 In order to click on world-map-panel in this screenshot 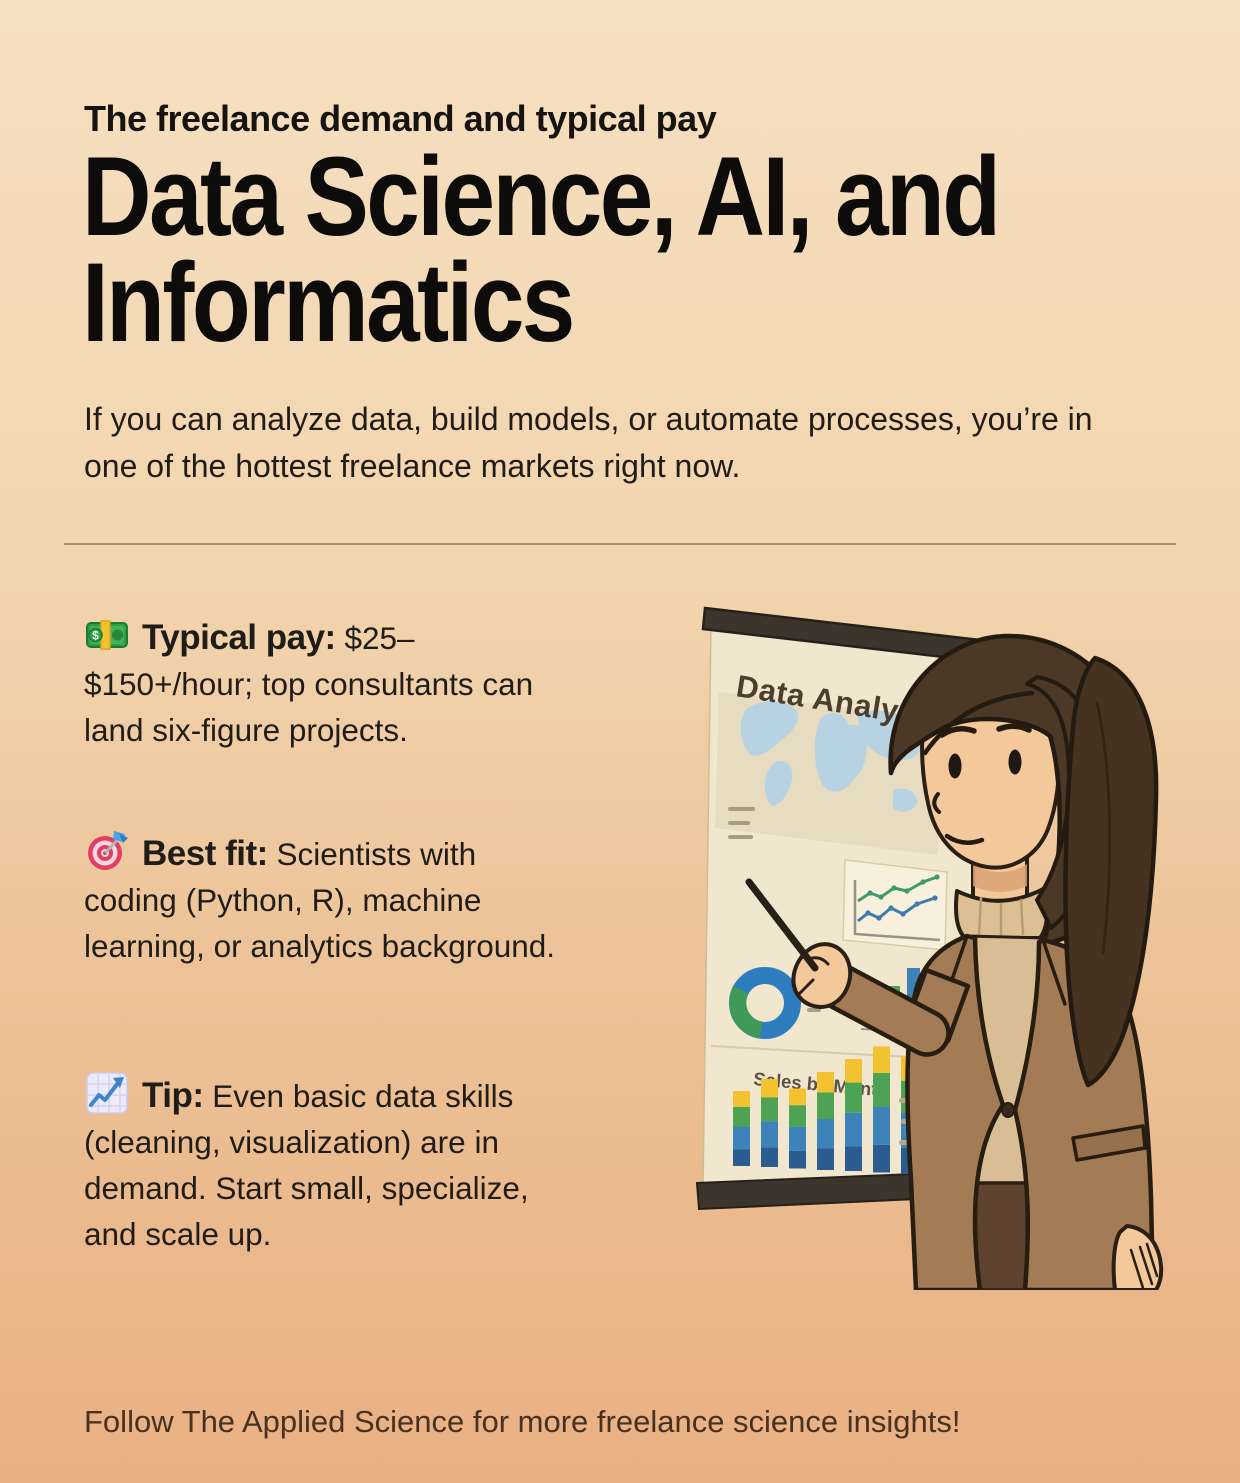, I will do `click(829, 773)`.